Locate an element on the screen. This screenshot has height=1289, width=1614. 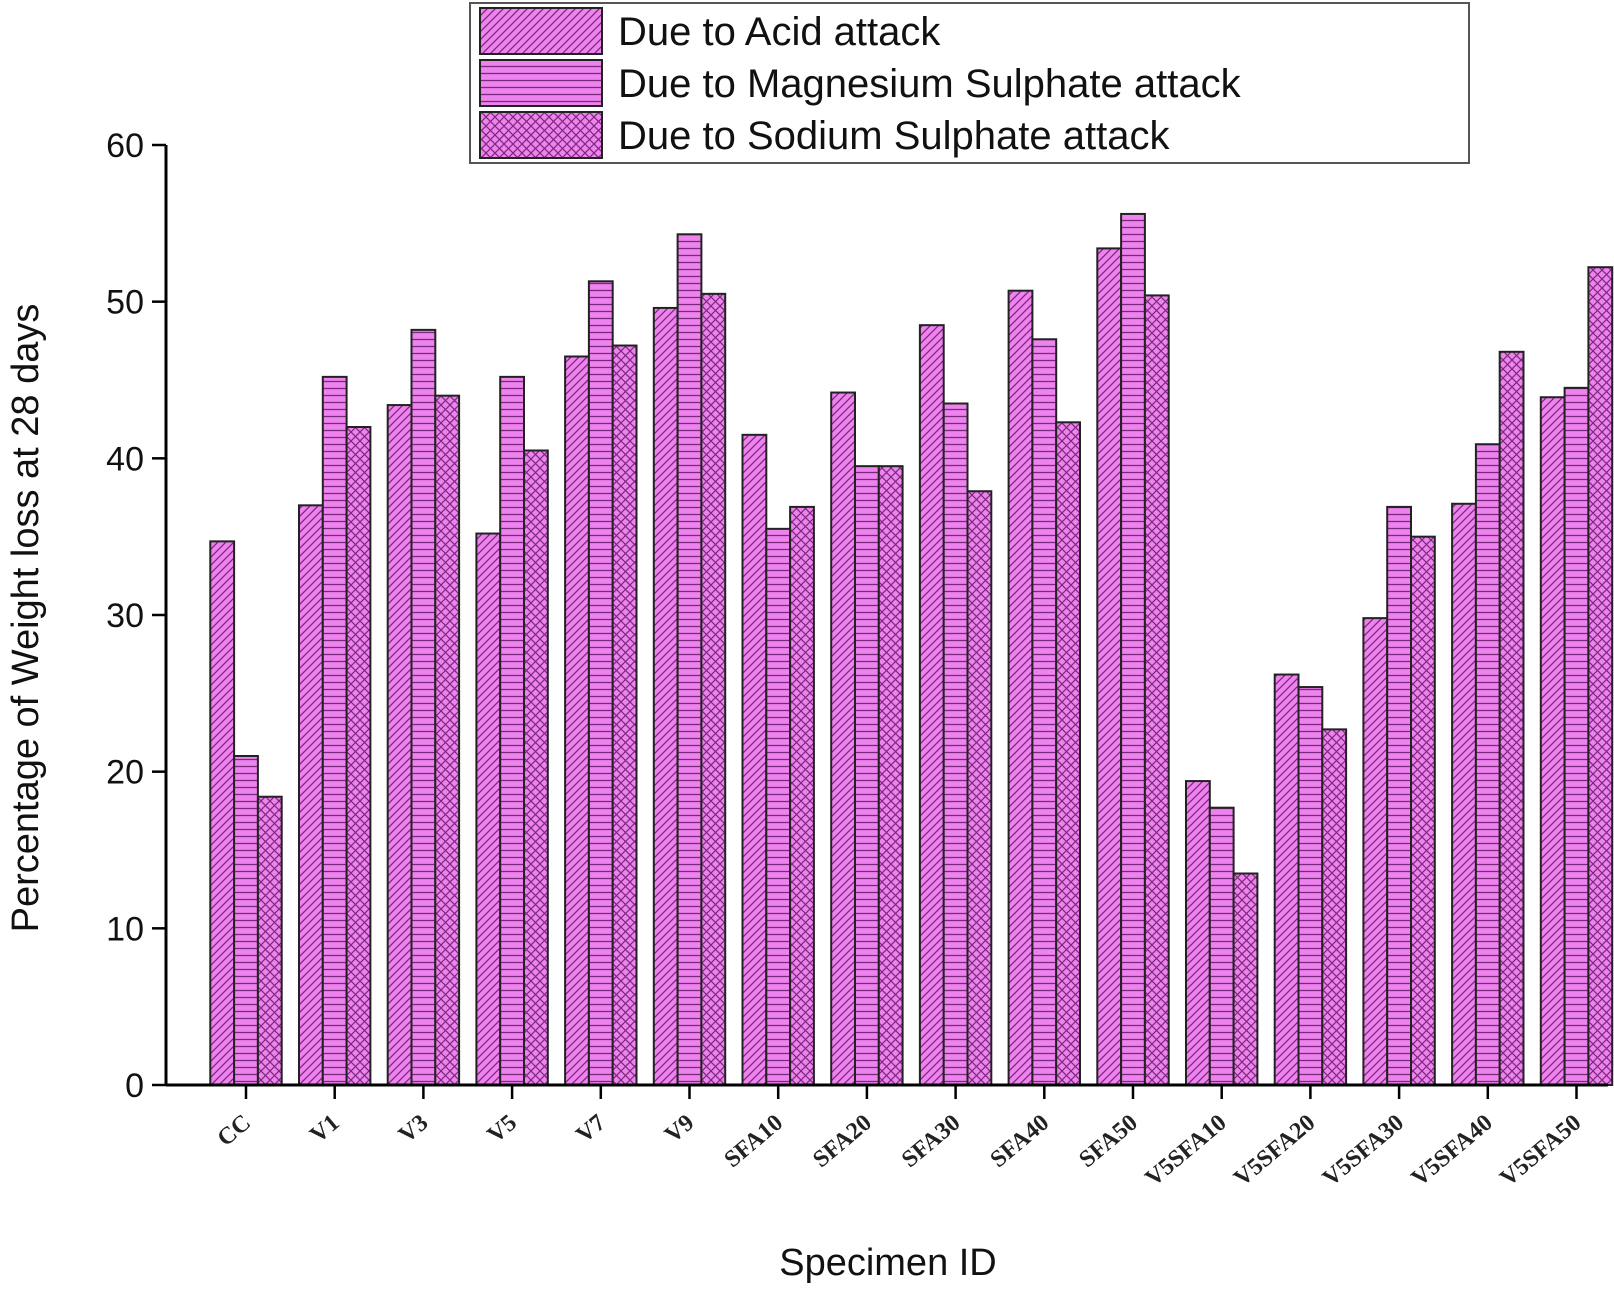
legend-label: Due to Sodium Sulphate attack is located at coordinates (894, 136).